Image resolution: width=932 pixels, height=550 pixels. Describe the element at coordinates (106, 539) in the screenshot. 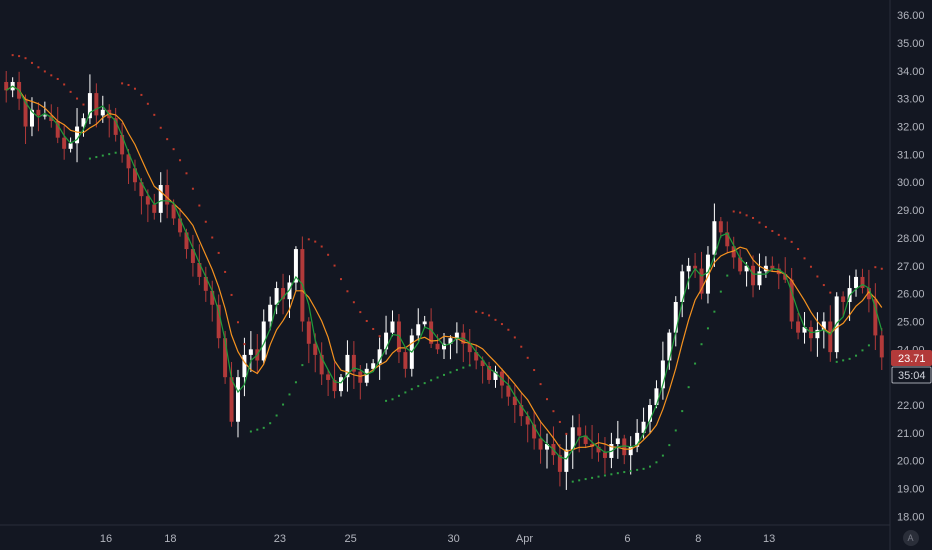

I see `date-tick-label: 16` at that location.